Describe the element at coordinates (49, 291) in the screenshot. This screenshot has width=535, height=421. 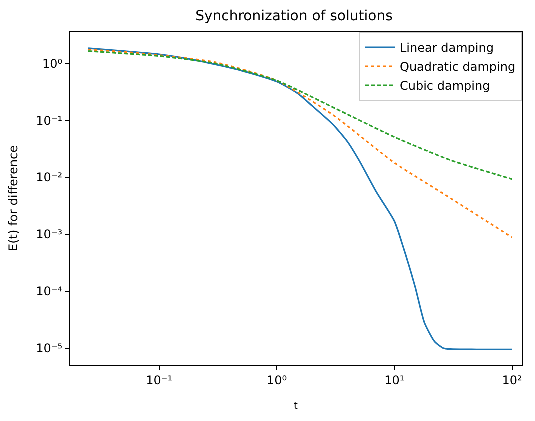
I see `y-tick-label: 10⁻⁴` at that location.